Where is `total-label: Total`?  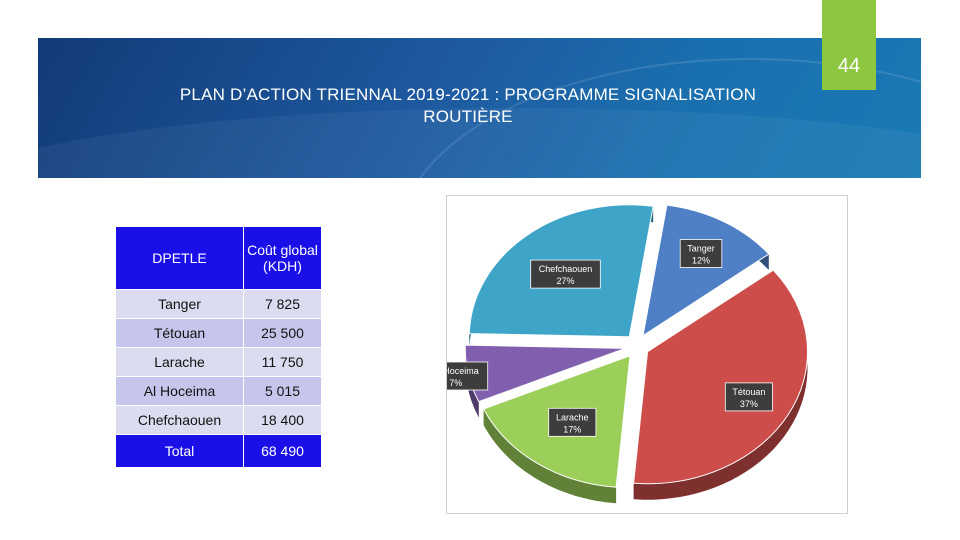
total-label: Total is located at coordinates (179, 451).